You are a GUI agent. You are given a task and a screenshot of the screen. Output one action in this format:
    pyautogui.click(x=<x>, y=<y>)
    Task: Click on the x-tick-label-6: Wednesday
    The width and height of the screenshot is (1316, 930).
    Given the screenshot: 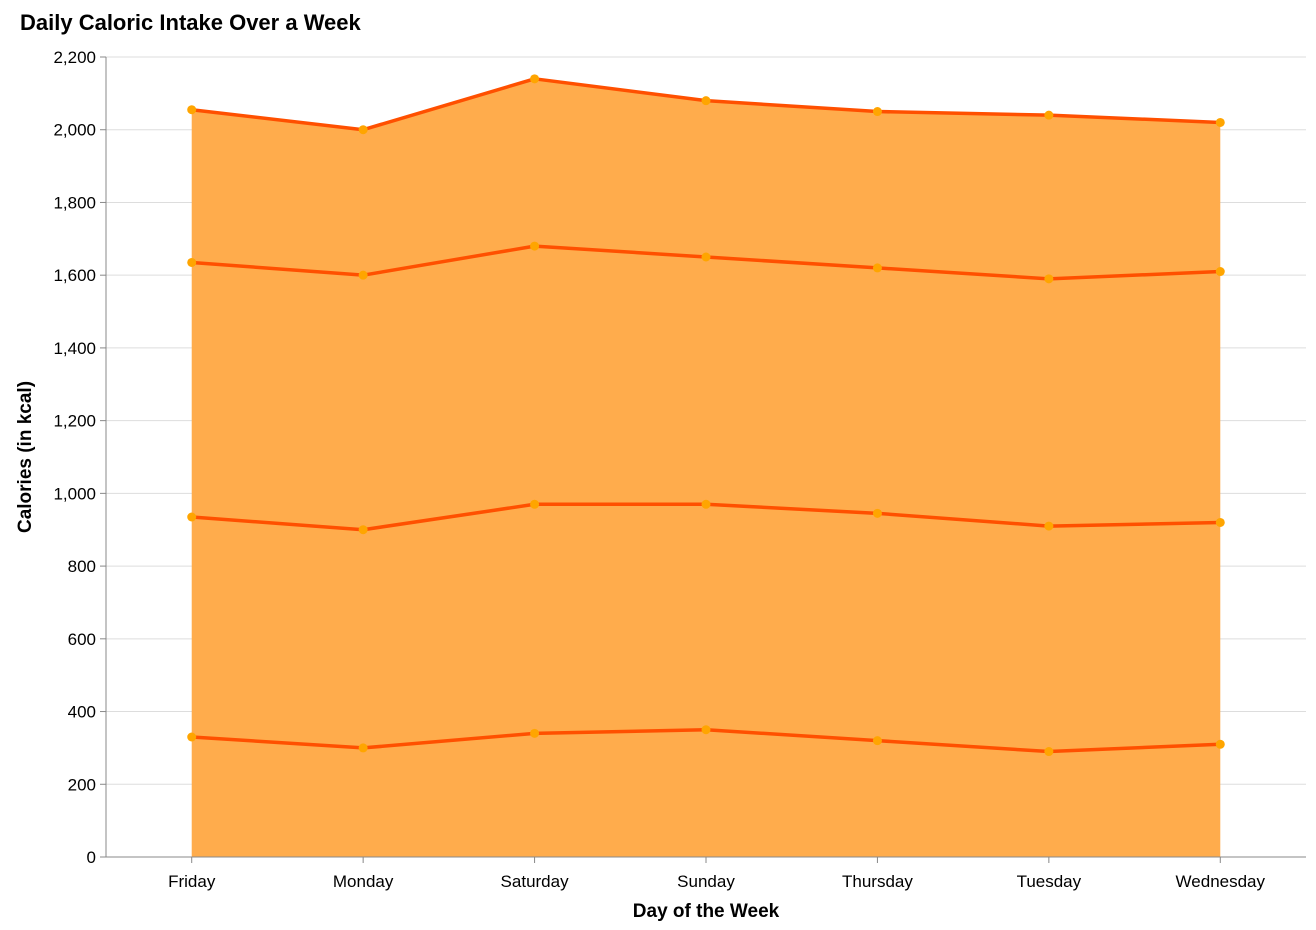 What is the action you would take?
    pyautogui.click(x=1221, y=881)
    